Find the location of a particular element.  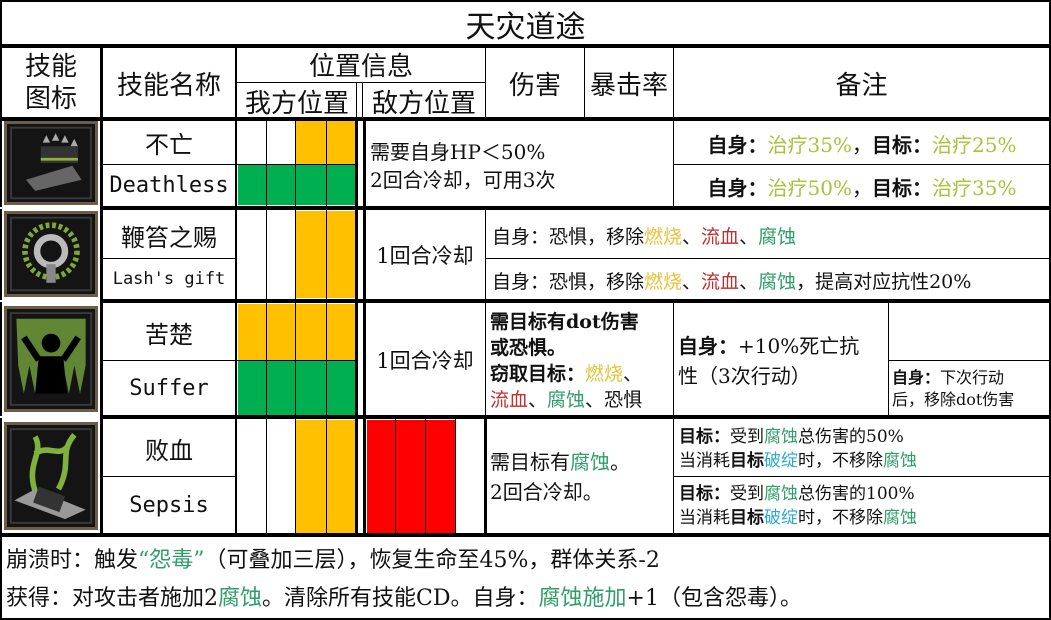

header-name-col: 技能名称 is located at coordinates (168, 85).